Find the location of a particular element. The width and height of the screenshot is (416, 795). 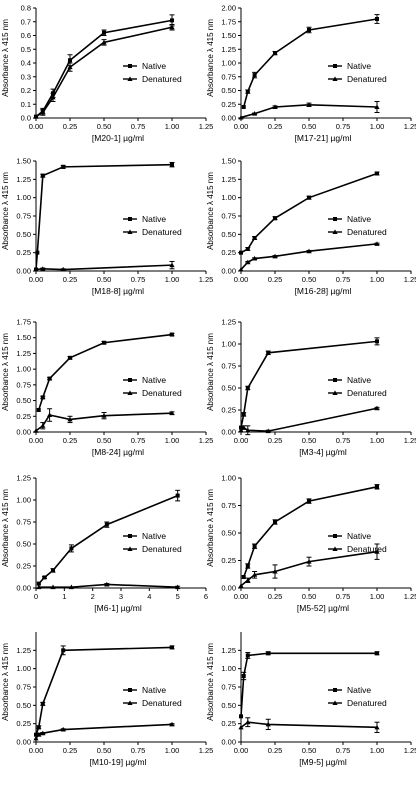

x-axis-label: [M8-24] µg/ml is located at coordinates (118, 452).